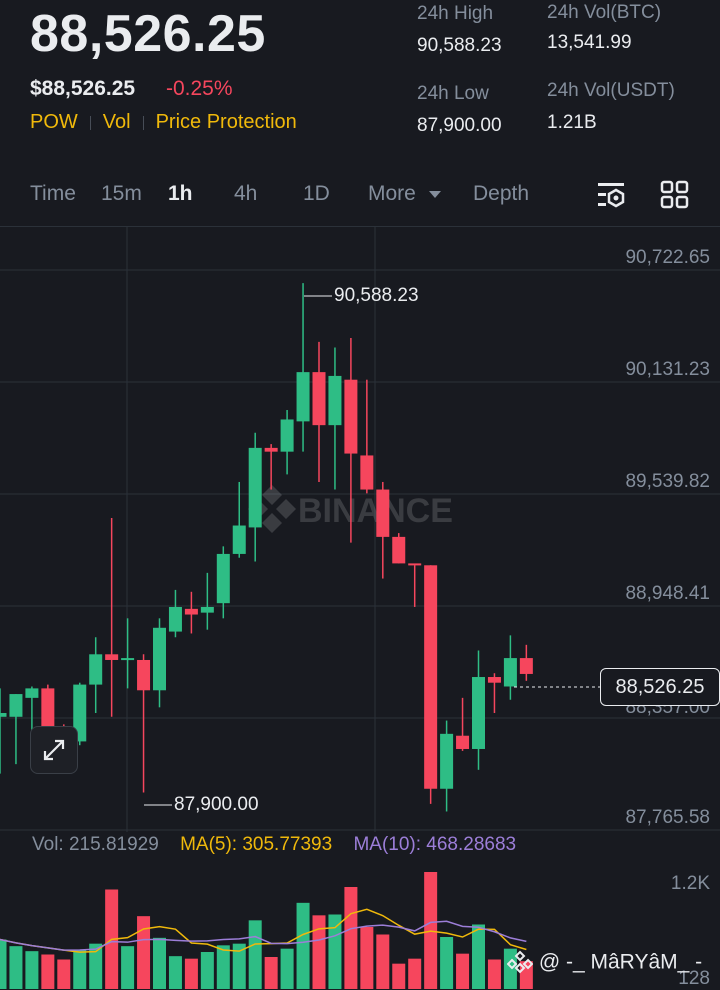 This screenshot has width=720, height=990. Describe the element at coordinates (612, 197) in the screenshot. I see `indicator-settings-icon` at that location.